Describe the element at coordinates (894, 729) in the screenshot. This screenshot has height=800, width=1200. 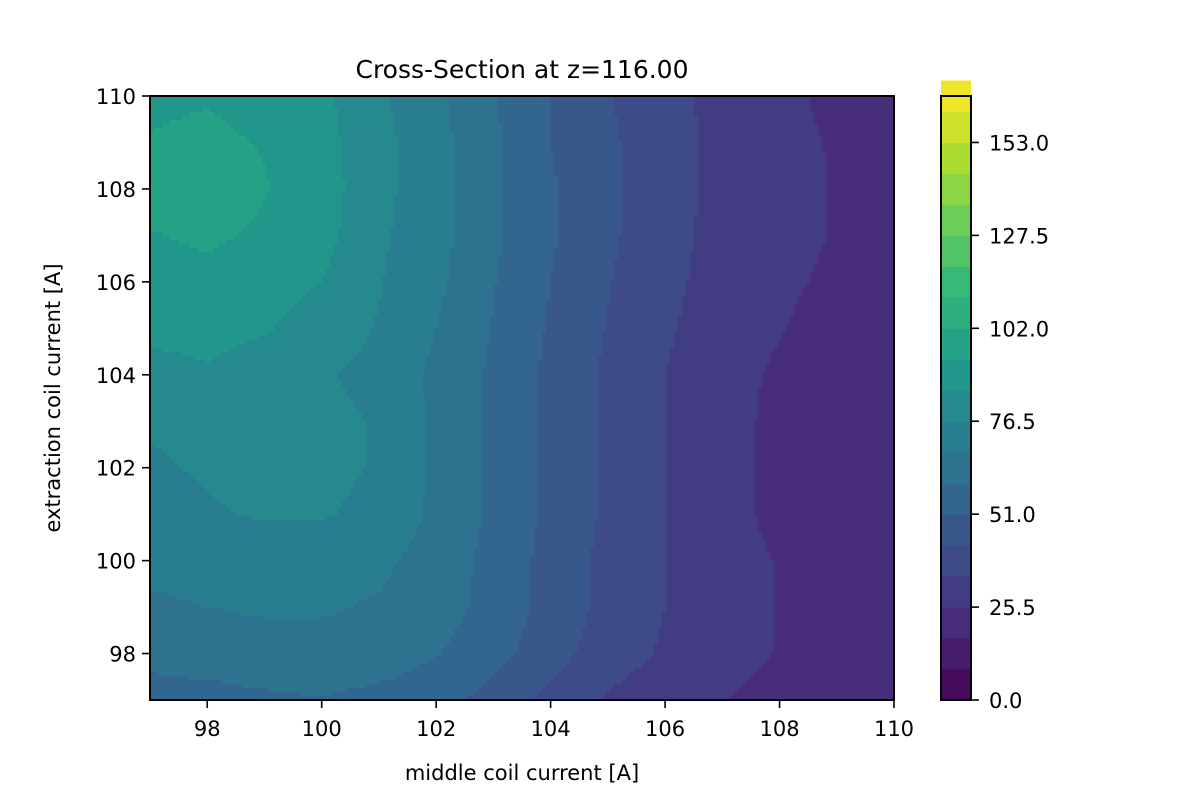
I see `x-tick-label: 110` at that location.